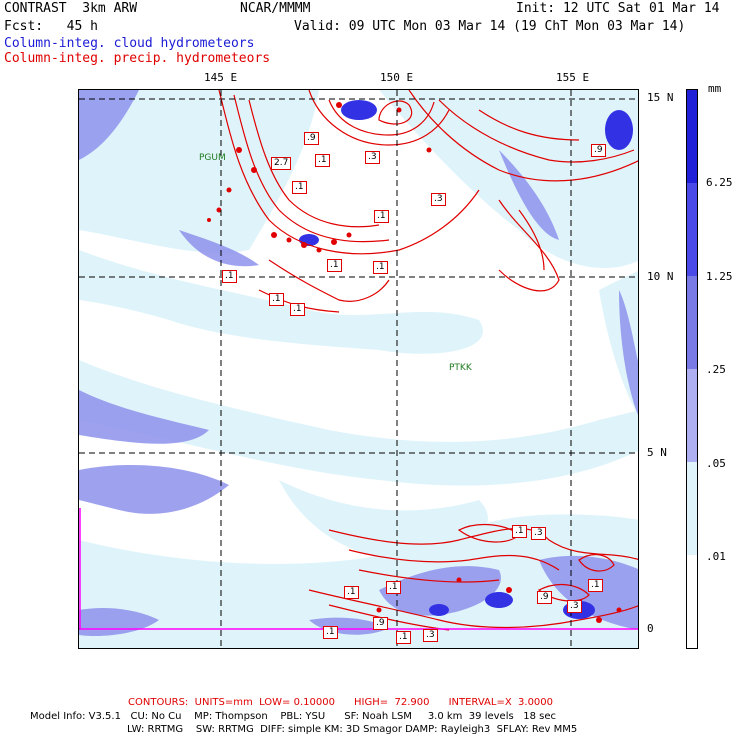  Describe the element at coordinates (212, 158) in the screenshot. I see `station-pgum: PGUM` at that location.